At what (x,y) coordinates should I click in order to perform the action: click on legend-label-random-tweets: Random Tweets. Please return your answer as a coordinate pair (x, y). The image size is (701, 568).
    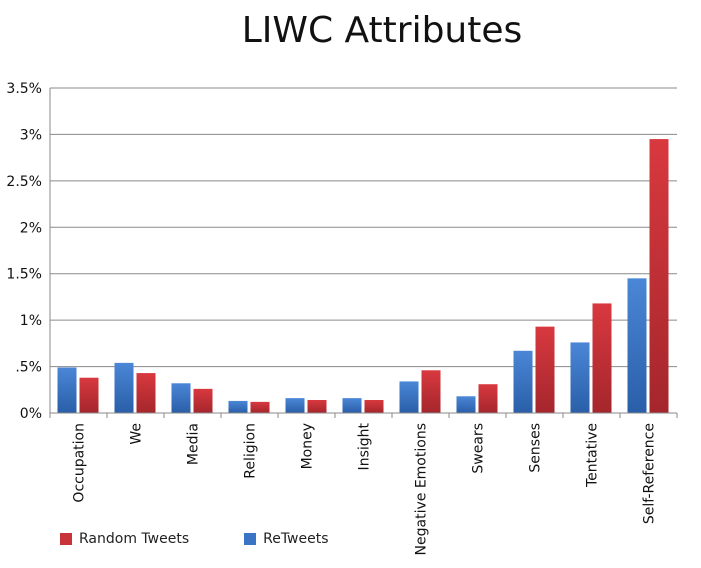
    Looking at the image, I should click on (134, 539).